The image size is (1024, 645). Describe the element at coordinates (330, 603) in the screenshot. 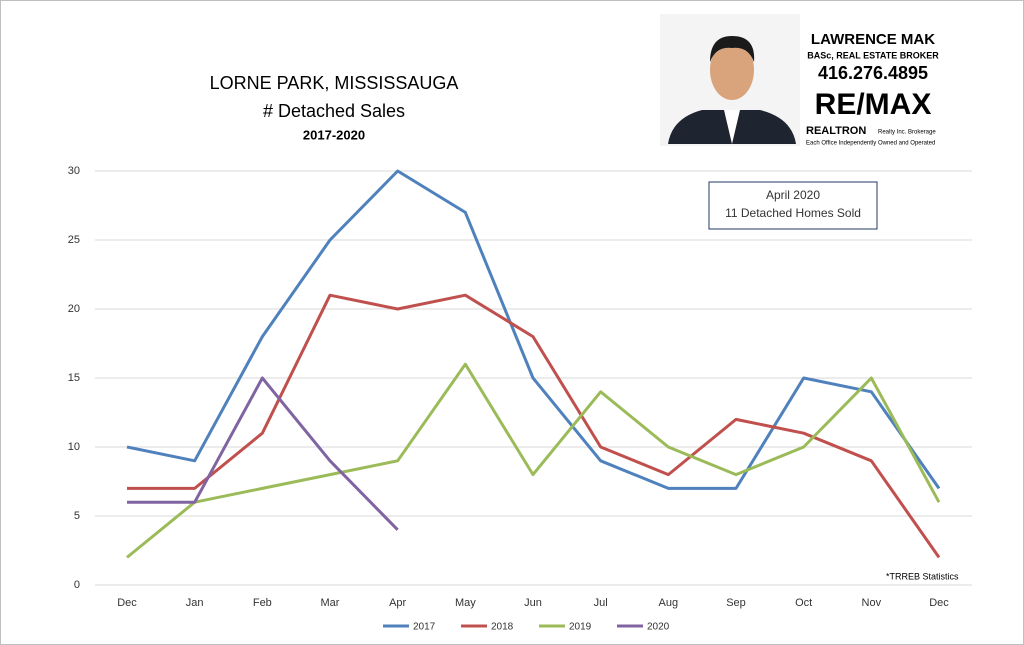

I see `x-tick-label: Mar` at that location.